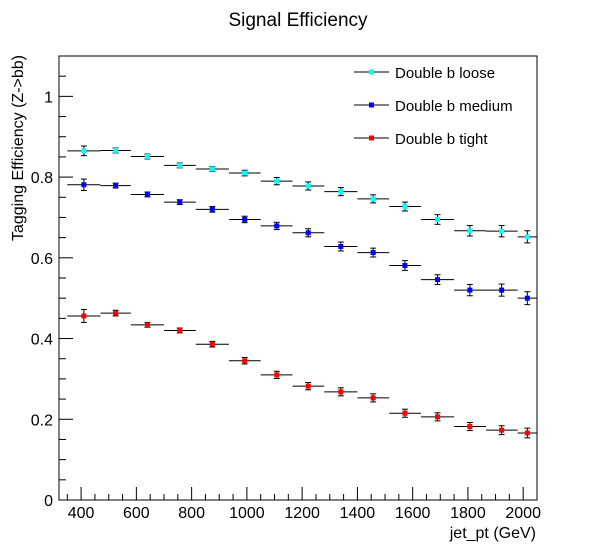  What do you see at coordinates (441, 139) in the screenshot?
I see `legend-label: Double b tight` at bounding box center [441, 139].